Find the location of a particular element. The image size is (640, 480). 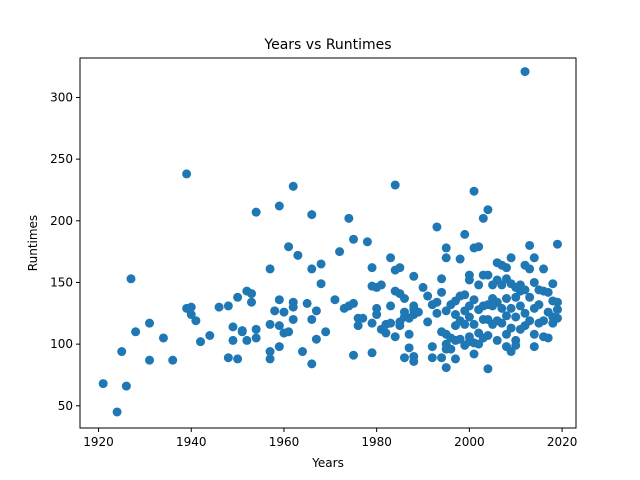

x-tick-label: 1920 is located at coordinates (98, 442).